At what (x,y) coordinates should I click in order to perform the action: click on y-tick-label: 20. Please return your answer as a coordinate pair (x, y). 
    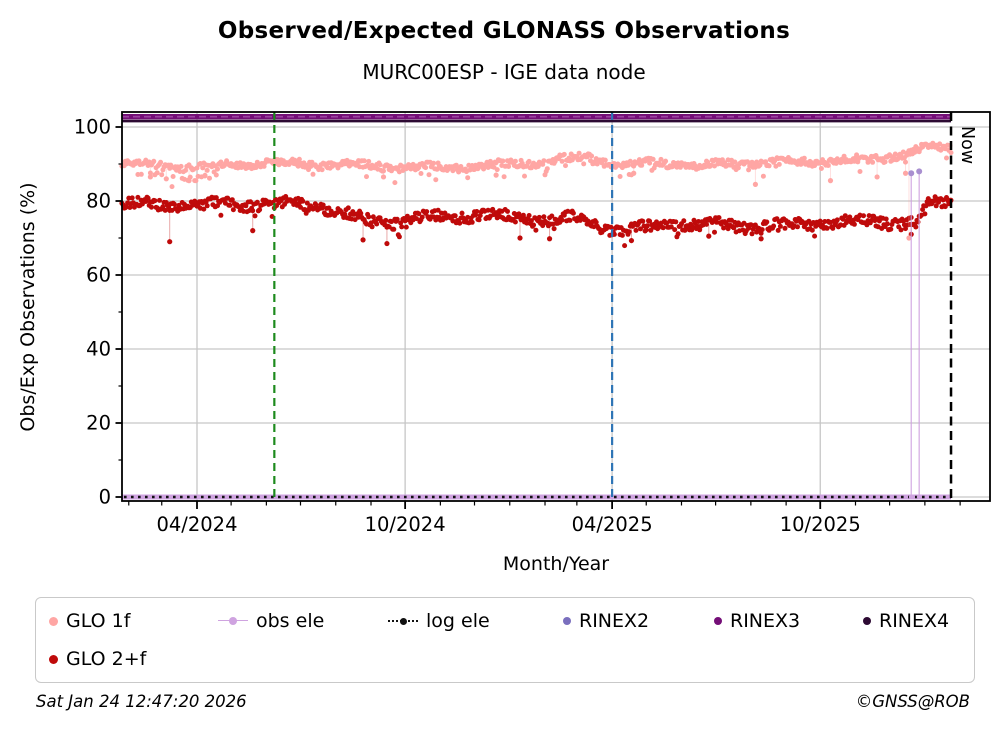
    Looking at the image, I should click on (98, 423).